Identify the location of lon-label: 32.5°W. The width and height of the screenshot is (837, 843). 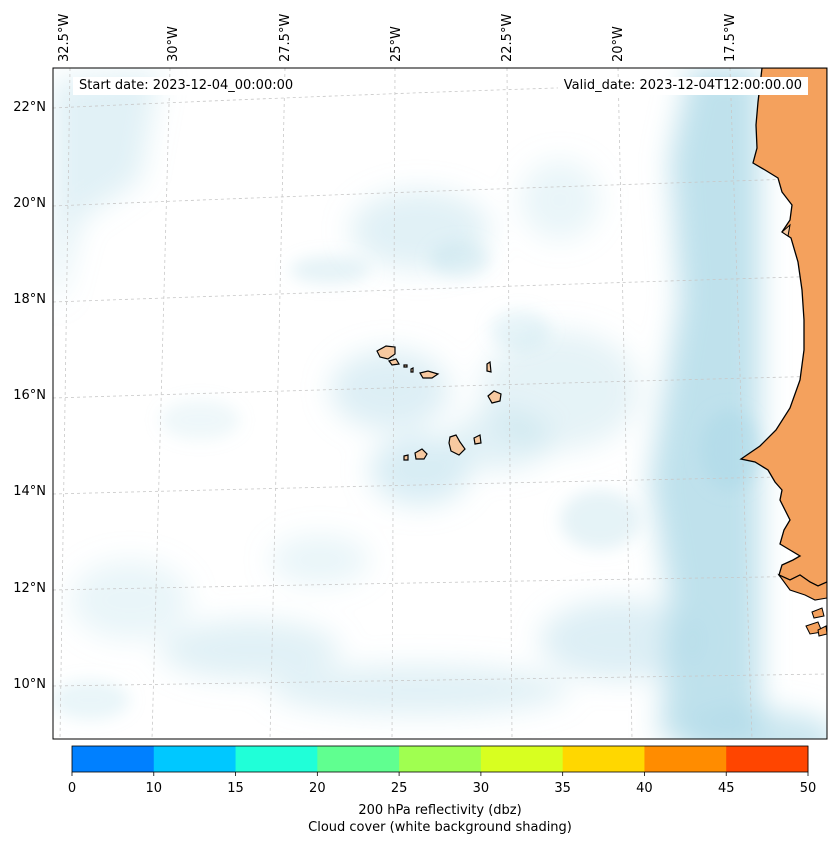
(64, 38).